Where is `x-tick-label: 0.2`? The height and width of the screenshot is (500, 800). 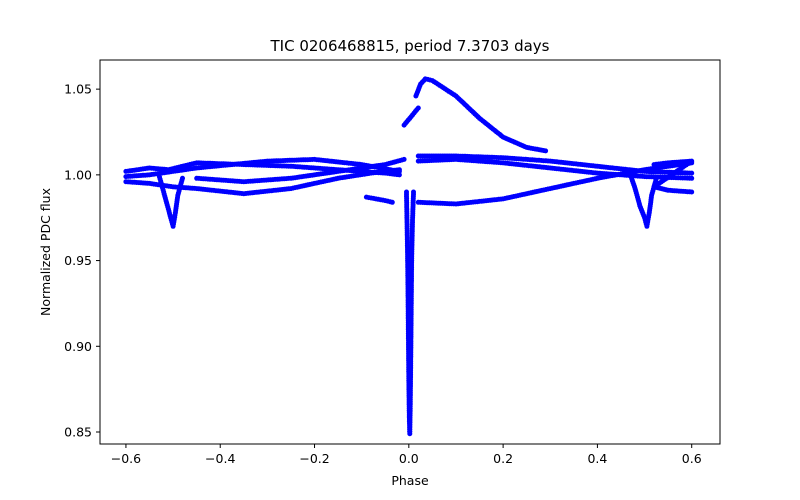 x-tick-label: 0.2 is located at coordinates (503, 458).